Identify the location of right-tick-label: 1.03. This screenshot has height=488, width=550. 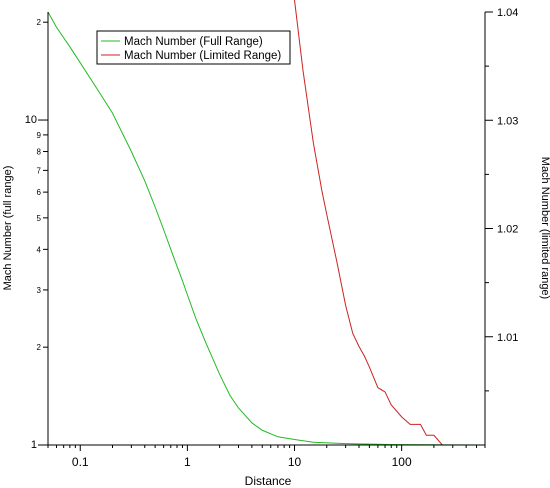
(507, 121).